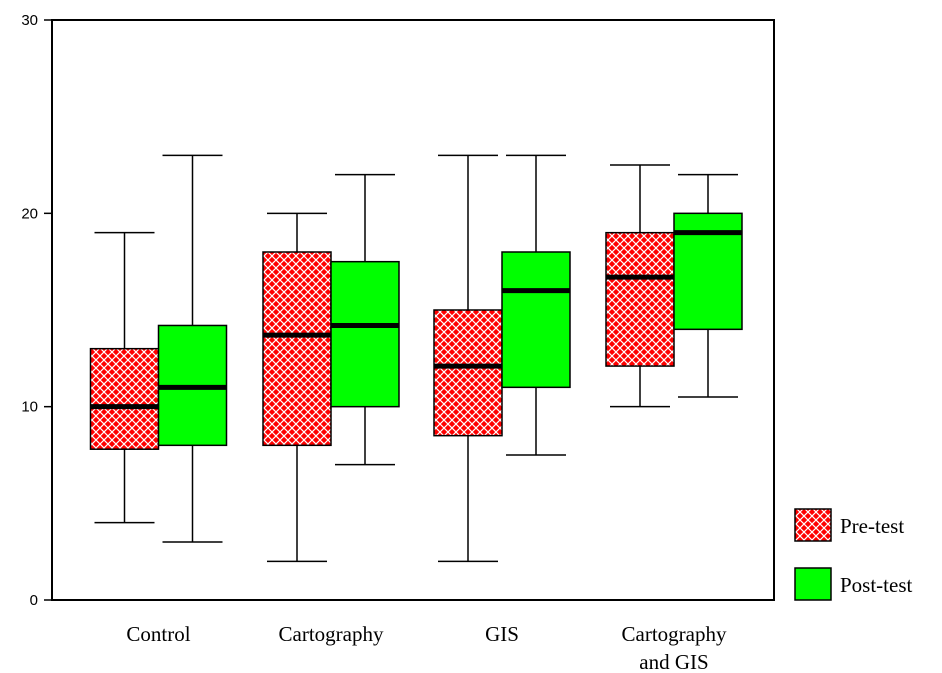 Image resolution: width=942 pixels, height=673 pixels. What do you see at coordinates (853, 554) in the screenshot?
I see `legend: Pre-test Post-test` at bounding box center [853, 554].